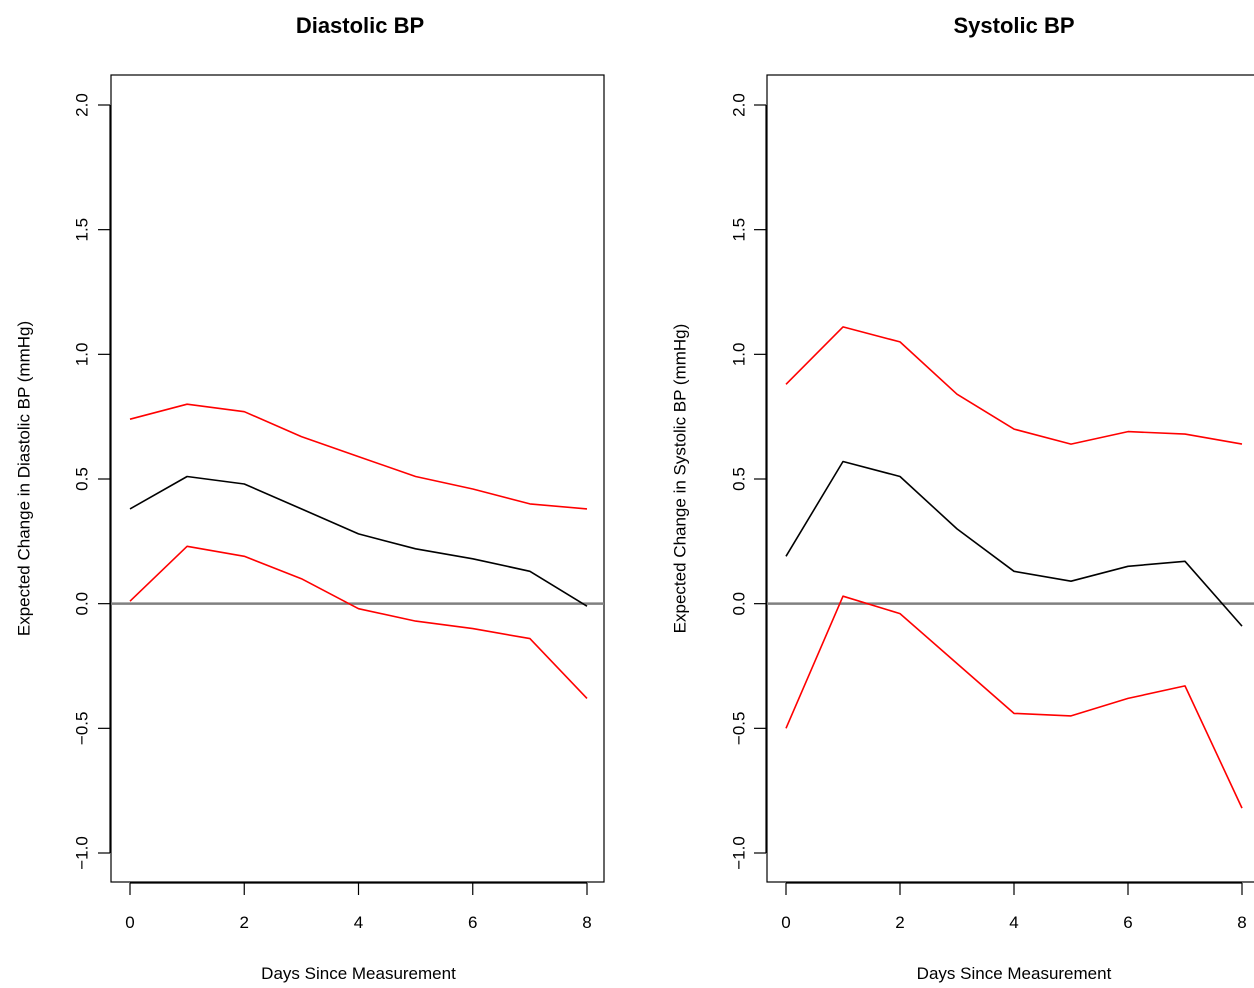 The height and width of the screenshot is (988, 1254). Describe the element at coordinates (360, 25) in the screenshot. I see `chart-title: Diastolic BP` at that location.